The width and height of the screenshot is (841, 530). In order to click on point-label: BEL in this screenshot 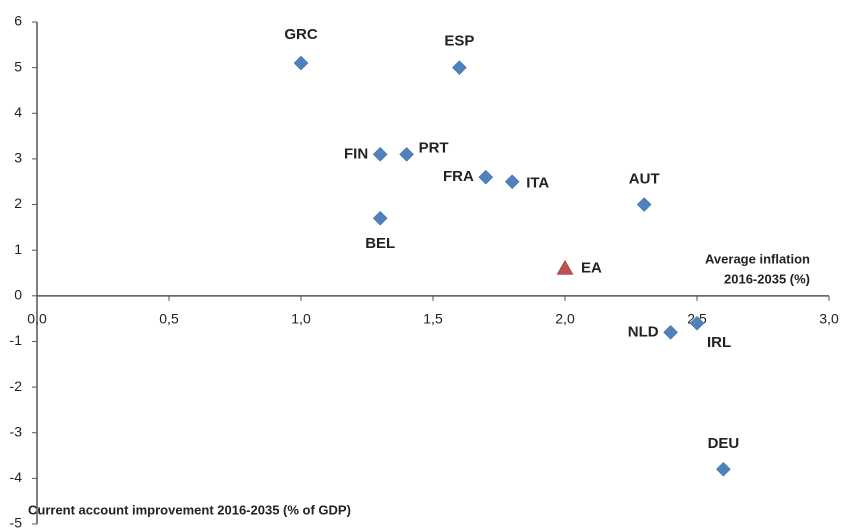, I will do `click(380, 243)`.